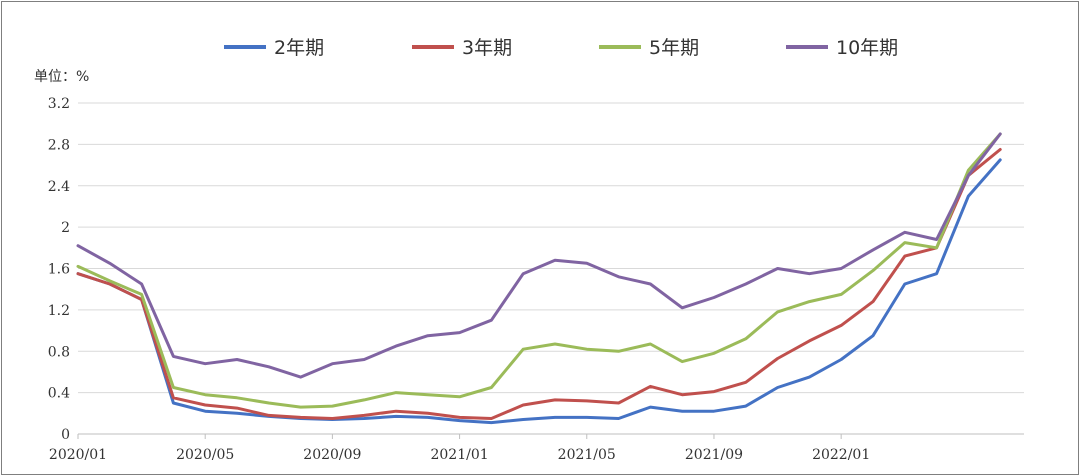 The width and height of the screenshot is (1080, 476). What do you see at coordinates (59, 104) in the screenshot?
I see `y-tick-label: 3.2` at bounding box center [59, 104].